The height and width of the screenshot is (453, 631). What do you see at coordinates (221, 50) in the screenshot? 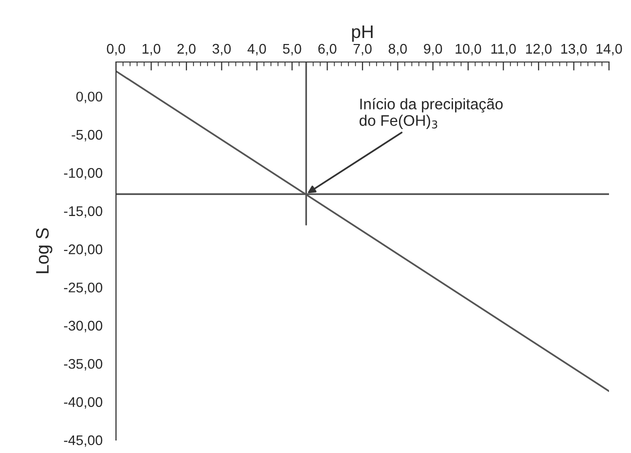
I see `x-tick-label: 3,0` at bounding box center [221, 50].